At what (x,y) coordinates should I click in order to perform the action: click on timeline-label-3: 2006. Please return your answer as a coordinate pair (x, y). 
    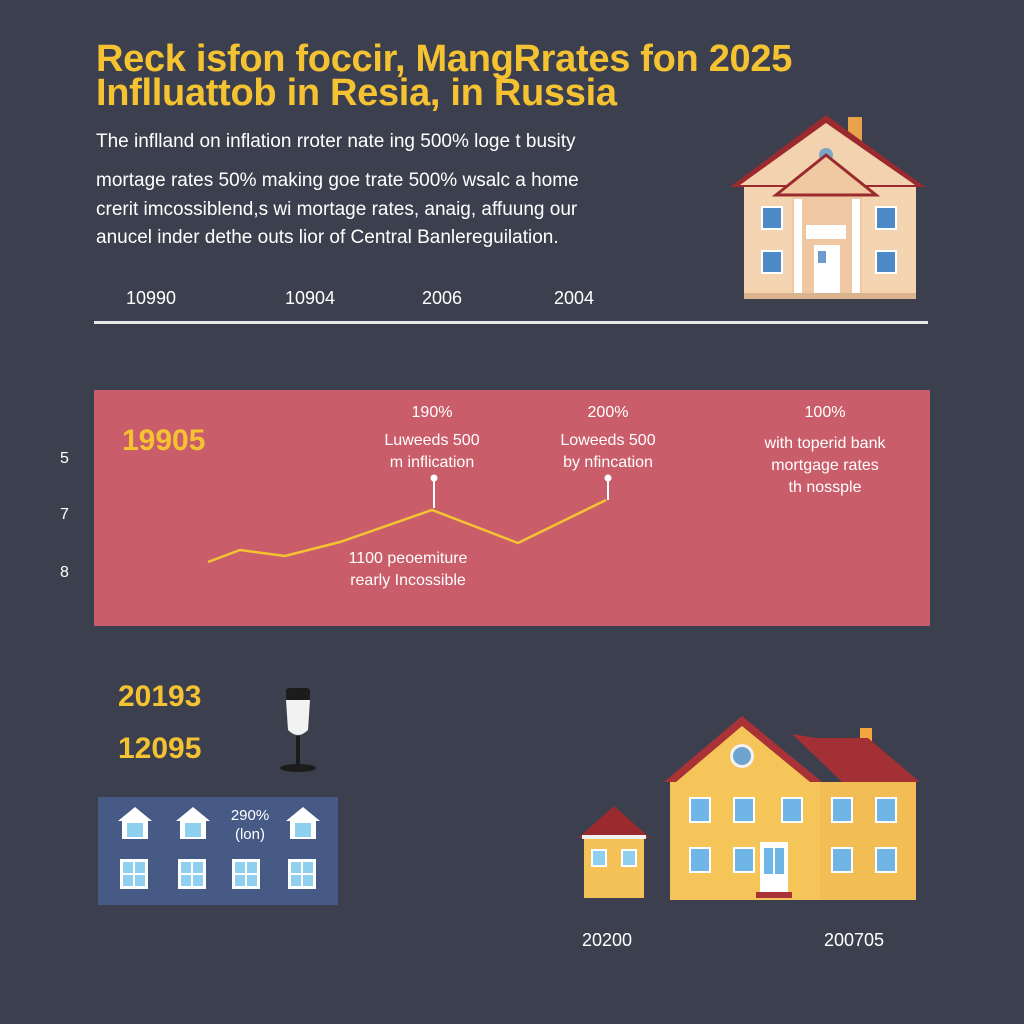
    Looking at the image, I should click on (442, 298).